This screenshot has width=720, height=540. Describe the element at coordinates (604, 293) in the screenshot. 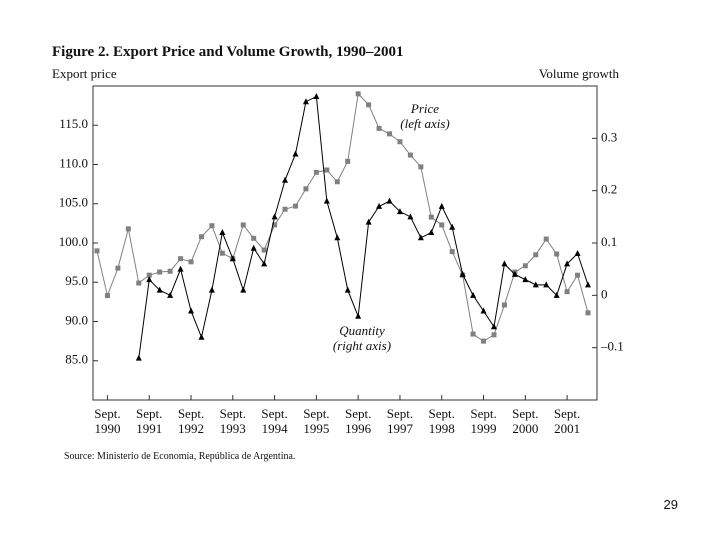

I see `y2-tick-label: 0` at that location.